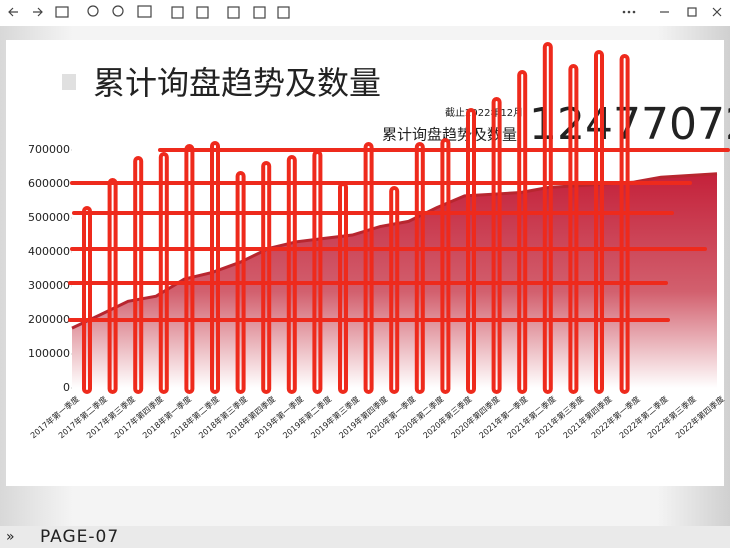 Image resolution: width=730 pixels, height=552 pixels. What do you see at coordinates (717, 12) in the screenshot?
I see `close` at bounding box center [717, 12].